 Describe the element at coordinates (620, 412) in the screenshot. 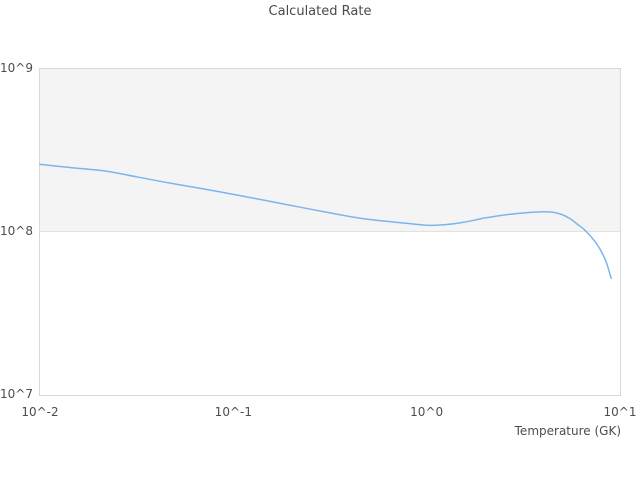

I see `x-tick-label: 10^1` at that location.